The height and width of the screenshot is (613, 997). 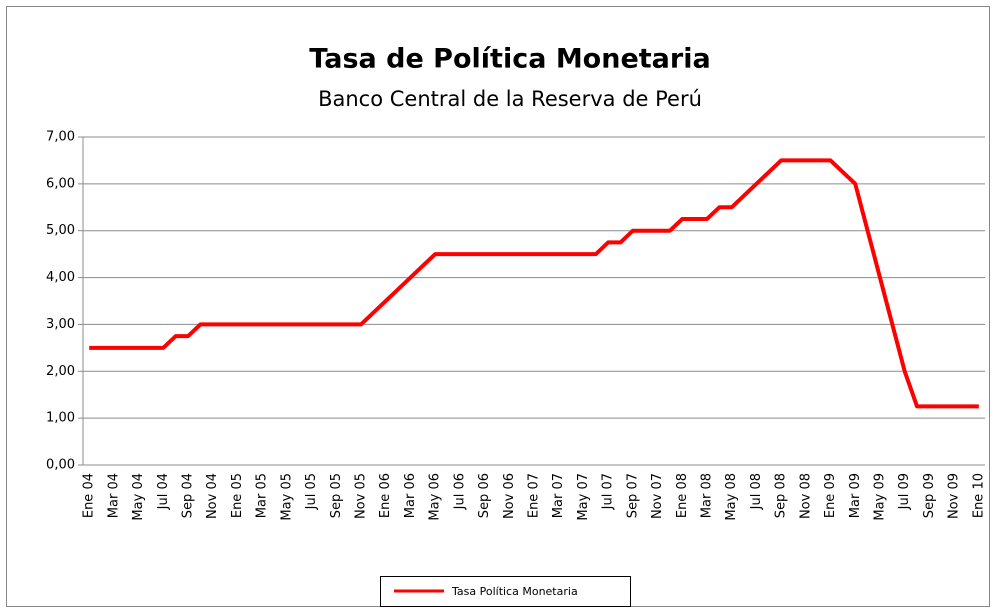 I want to click on x-tick-label: Sep 06, so click(x=484, y=495).